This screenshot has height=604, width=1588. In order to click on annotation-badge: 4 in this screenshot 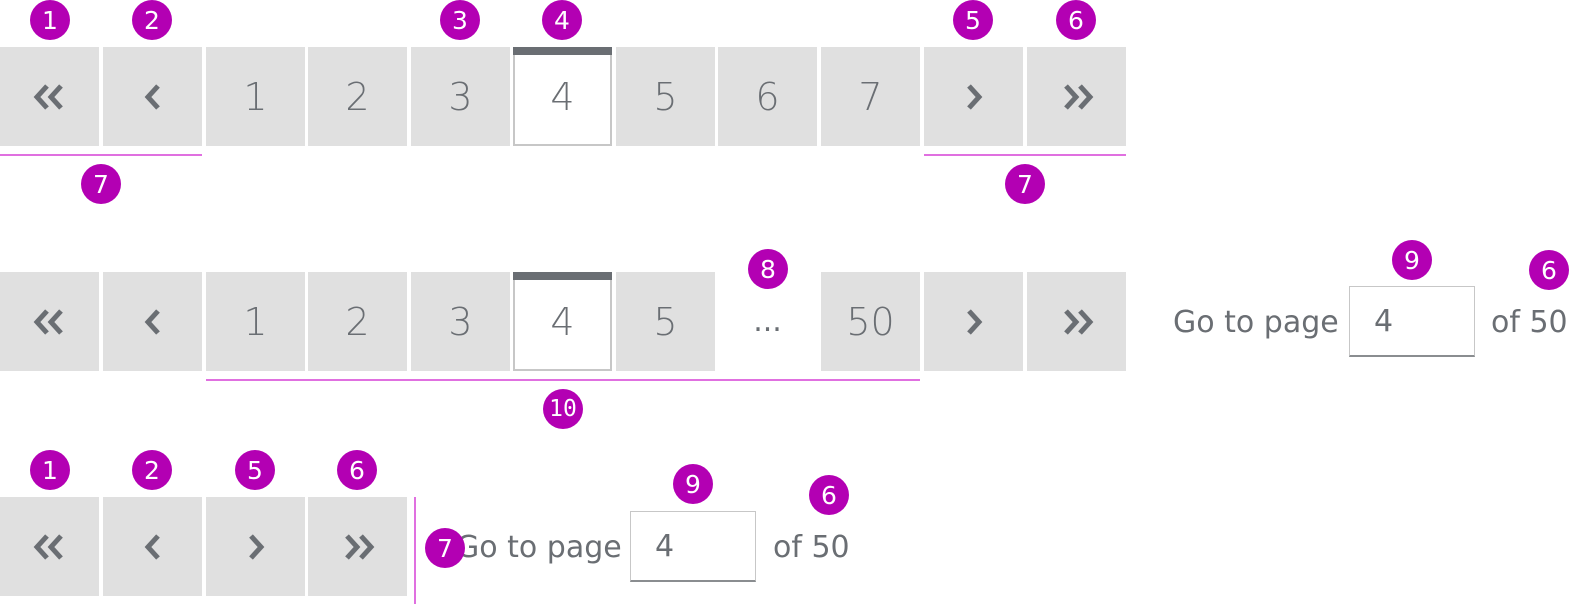, I will do `click(562, 20)`.